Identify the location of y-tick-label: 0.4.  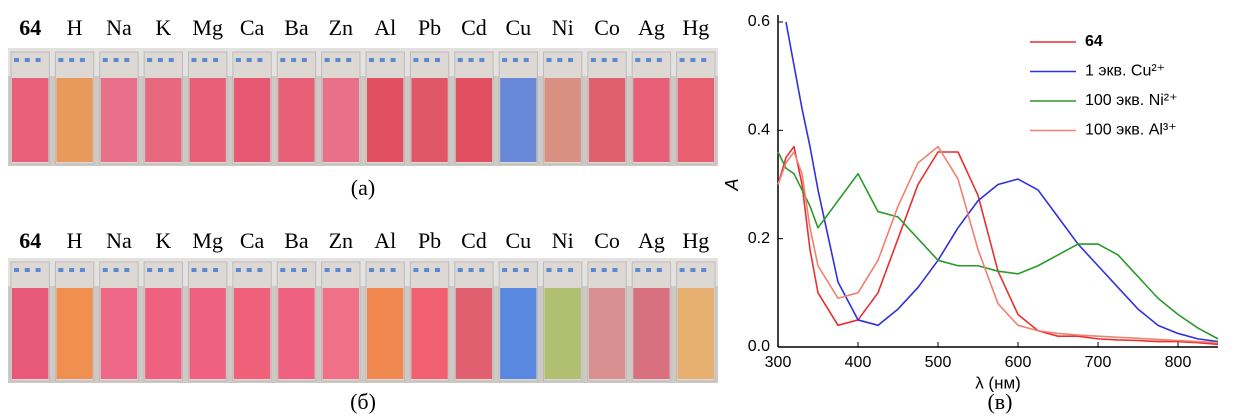
(759, 130).